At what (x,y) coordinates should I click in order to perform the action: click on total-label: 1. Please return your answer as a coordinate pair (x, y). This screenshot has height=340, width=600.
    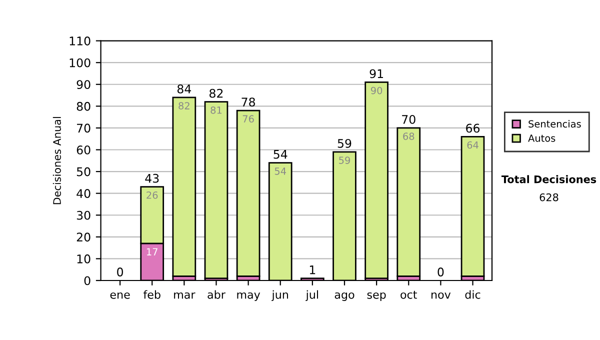
    Looking at the image, I should click on (313, 270).